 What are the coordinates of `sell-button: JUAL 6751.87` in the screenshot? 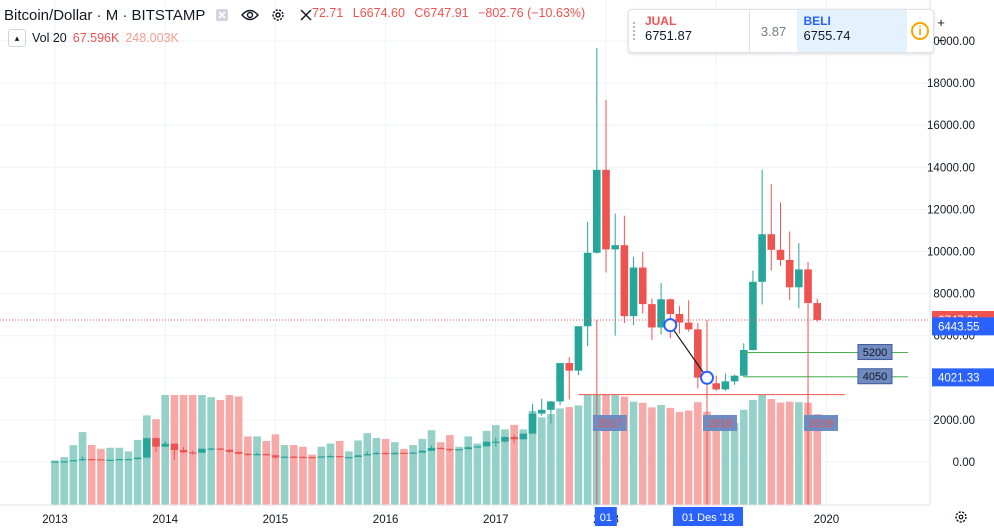 It's located at (694, 31).